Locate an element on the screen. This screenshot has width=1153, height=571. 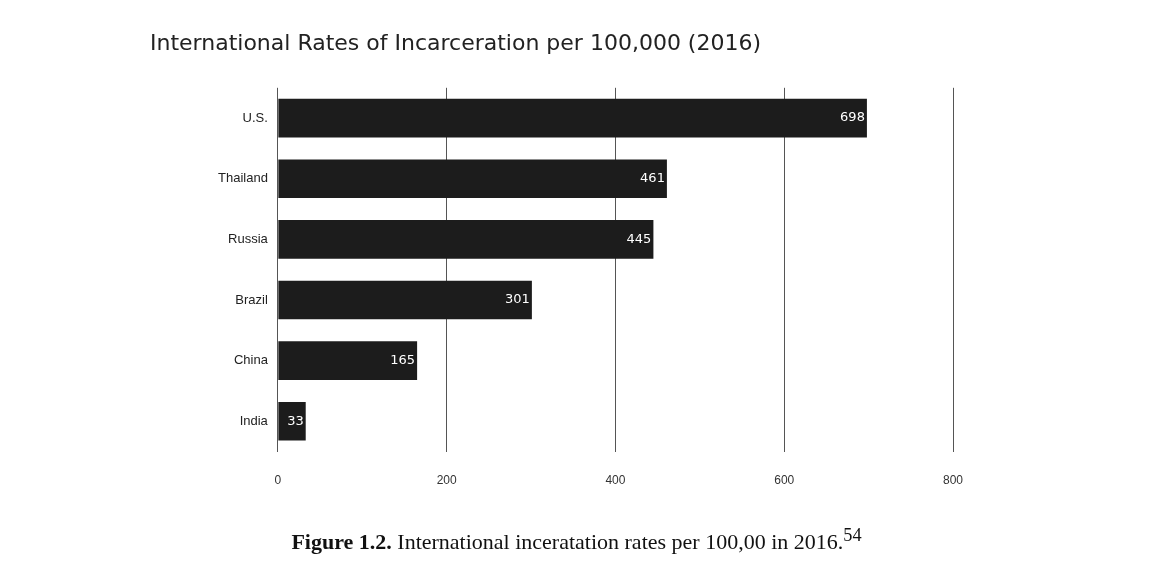
y-tick-label: Russia is located at coordinates (248, 238).